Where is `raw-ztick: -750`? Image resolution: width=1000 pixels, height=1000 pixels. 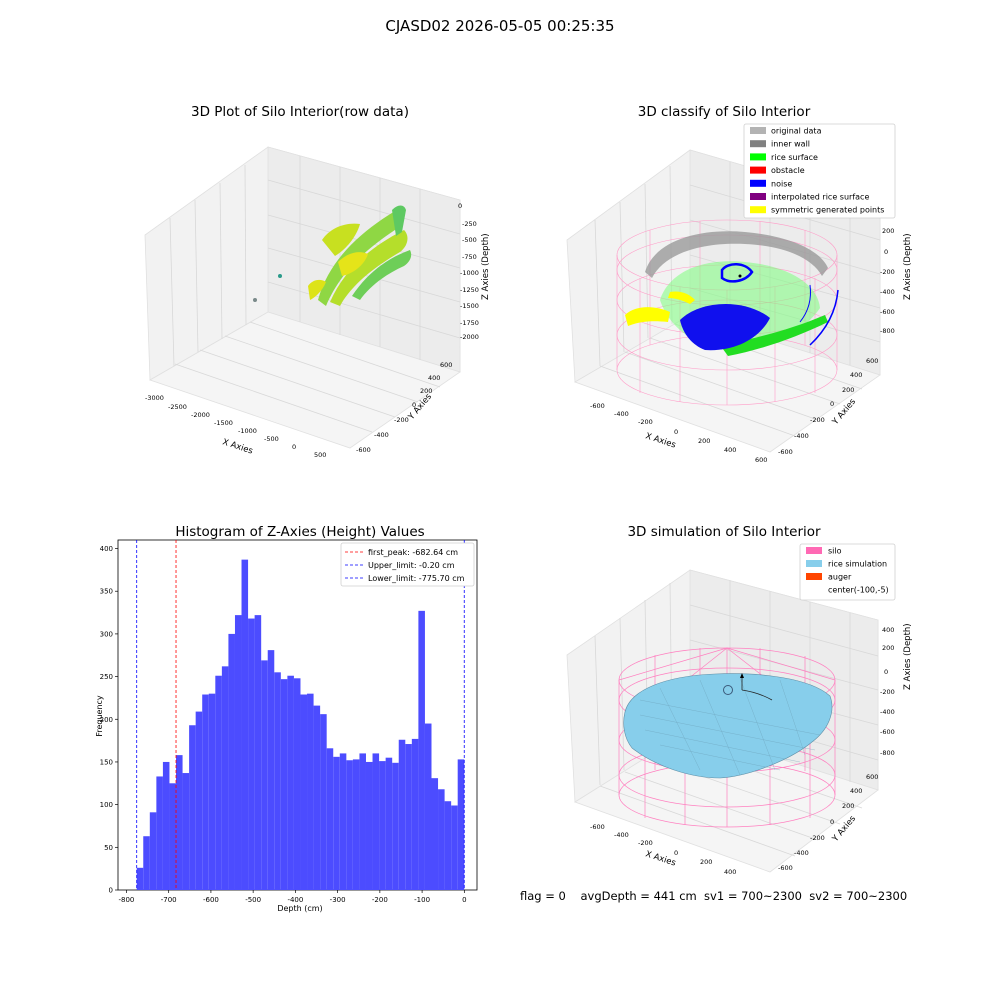 raw-ztick: -750 is located at coordinates (469, 257).